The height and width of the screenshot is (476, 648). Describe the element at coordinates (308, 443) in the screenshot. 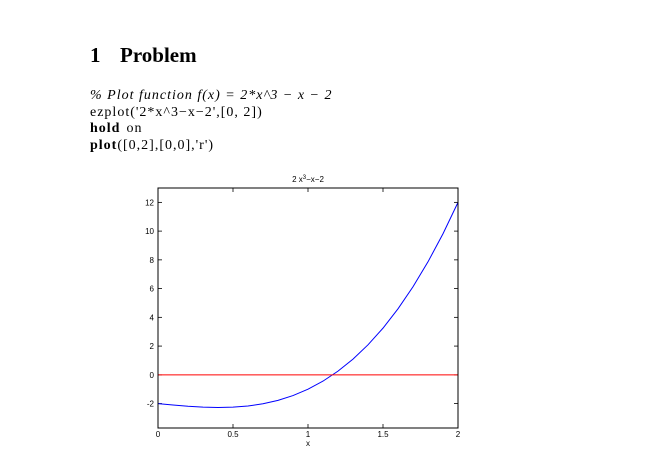

I see `x-axis-label: x` at that location.